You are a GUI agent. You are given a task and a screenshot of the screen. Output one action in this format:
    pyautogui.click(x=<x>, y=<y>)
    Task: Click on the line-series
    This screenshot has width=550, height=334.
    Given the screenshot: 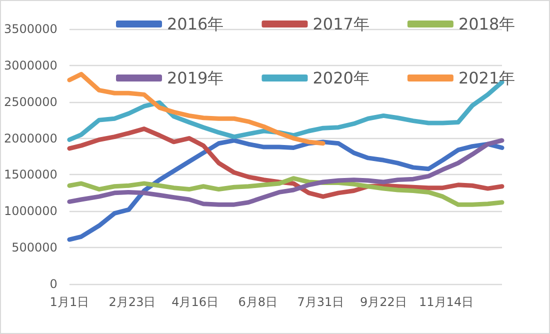 What is the action you would take?
    pyautogui.click(x=285, y=191)
    